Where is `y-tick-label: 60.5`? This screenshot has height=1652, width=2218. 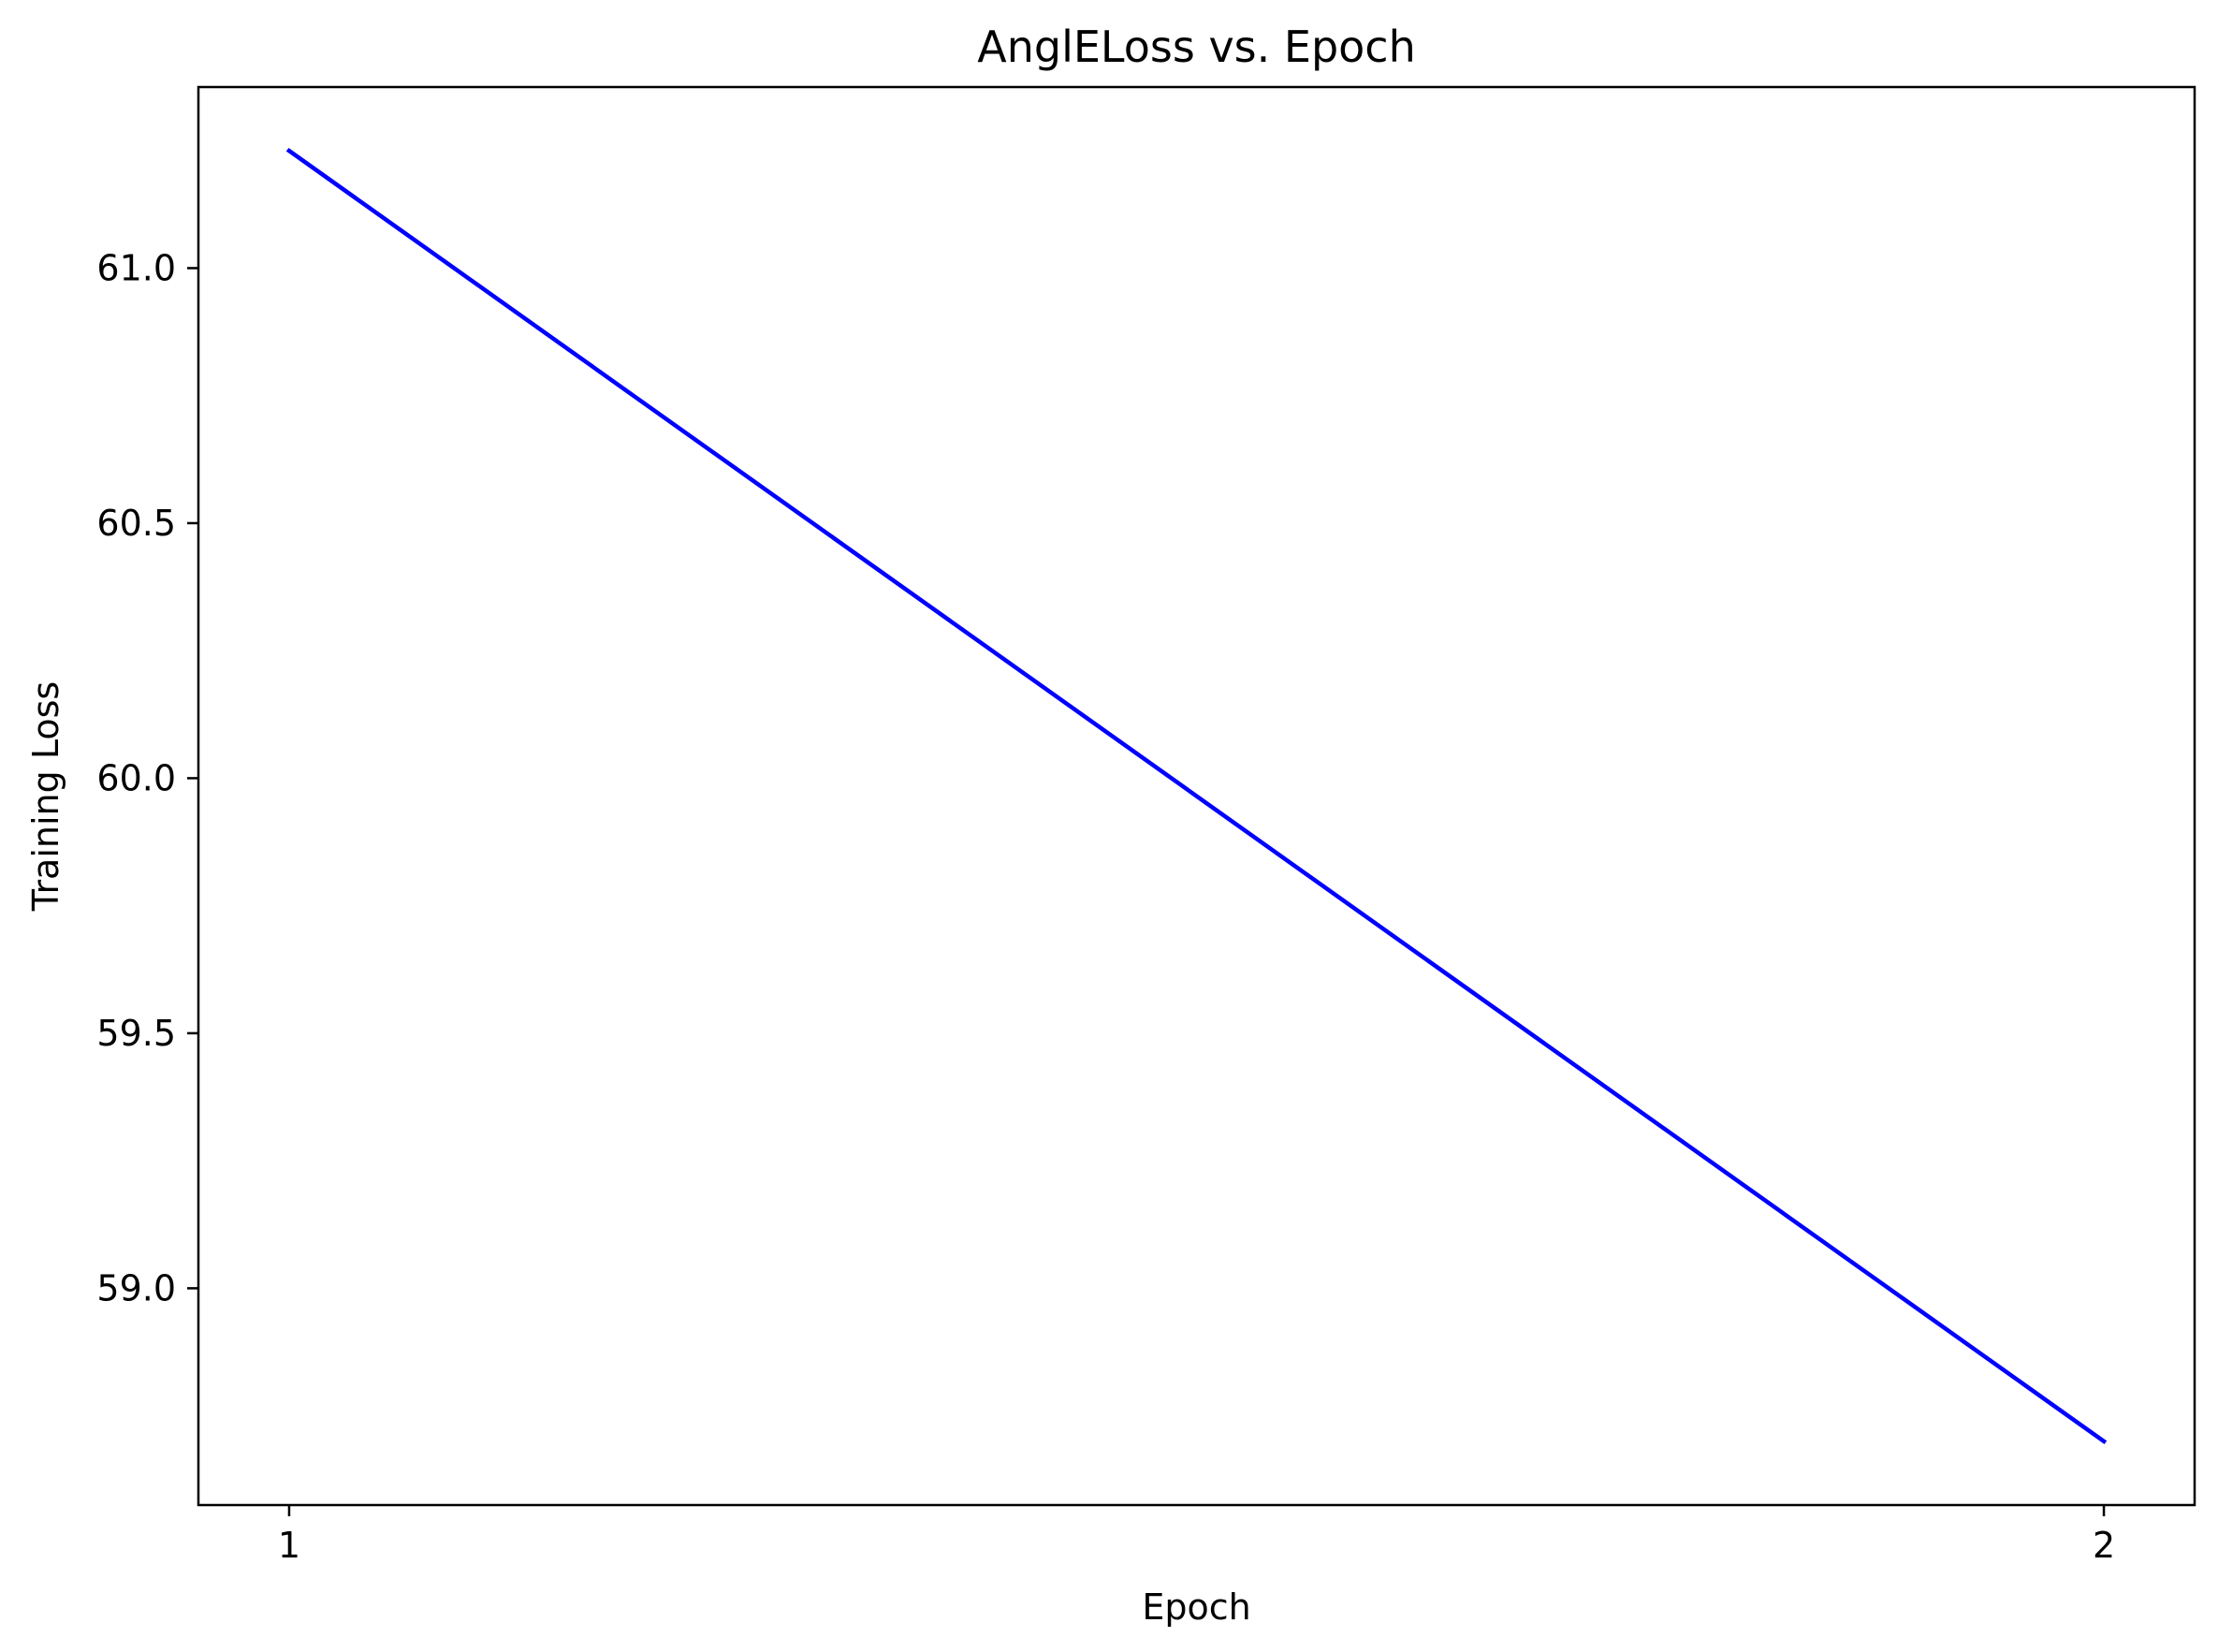 y-tick-label: 60.5 is located at coordinates (136, 524).